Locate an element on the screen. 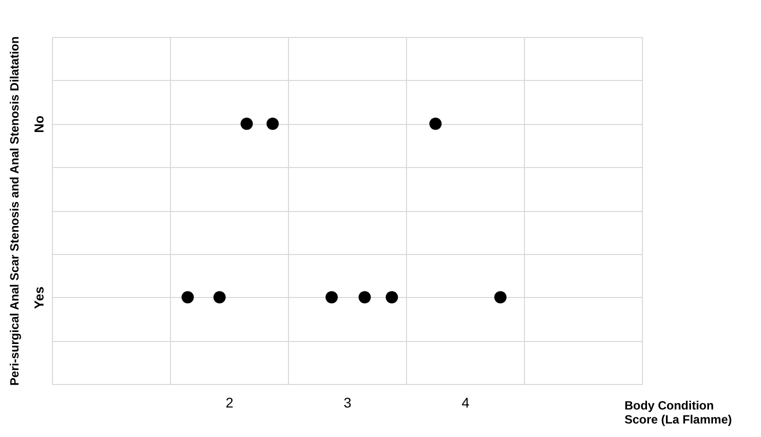  x-tick-label: 4 is located at coordinates (466, 402).